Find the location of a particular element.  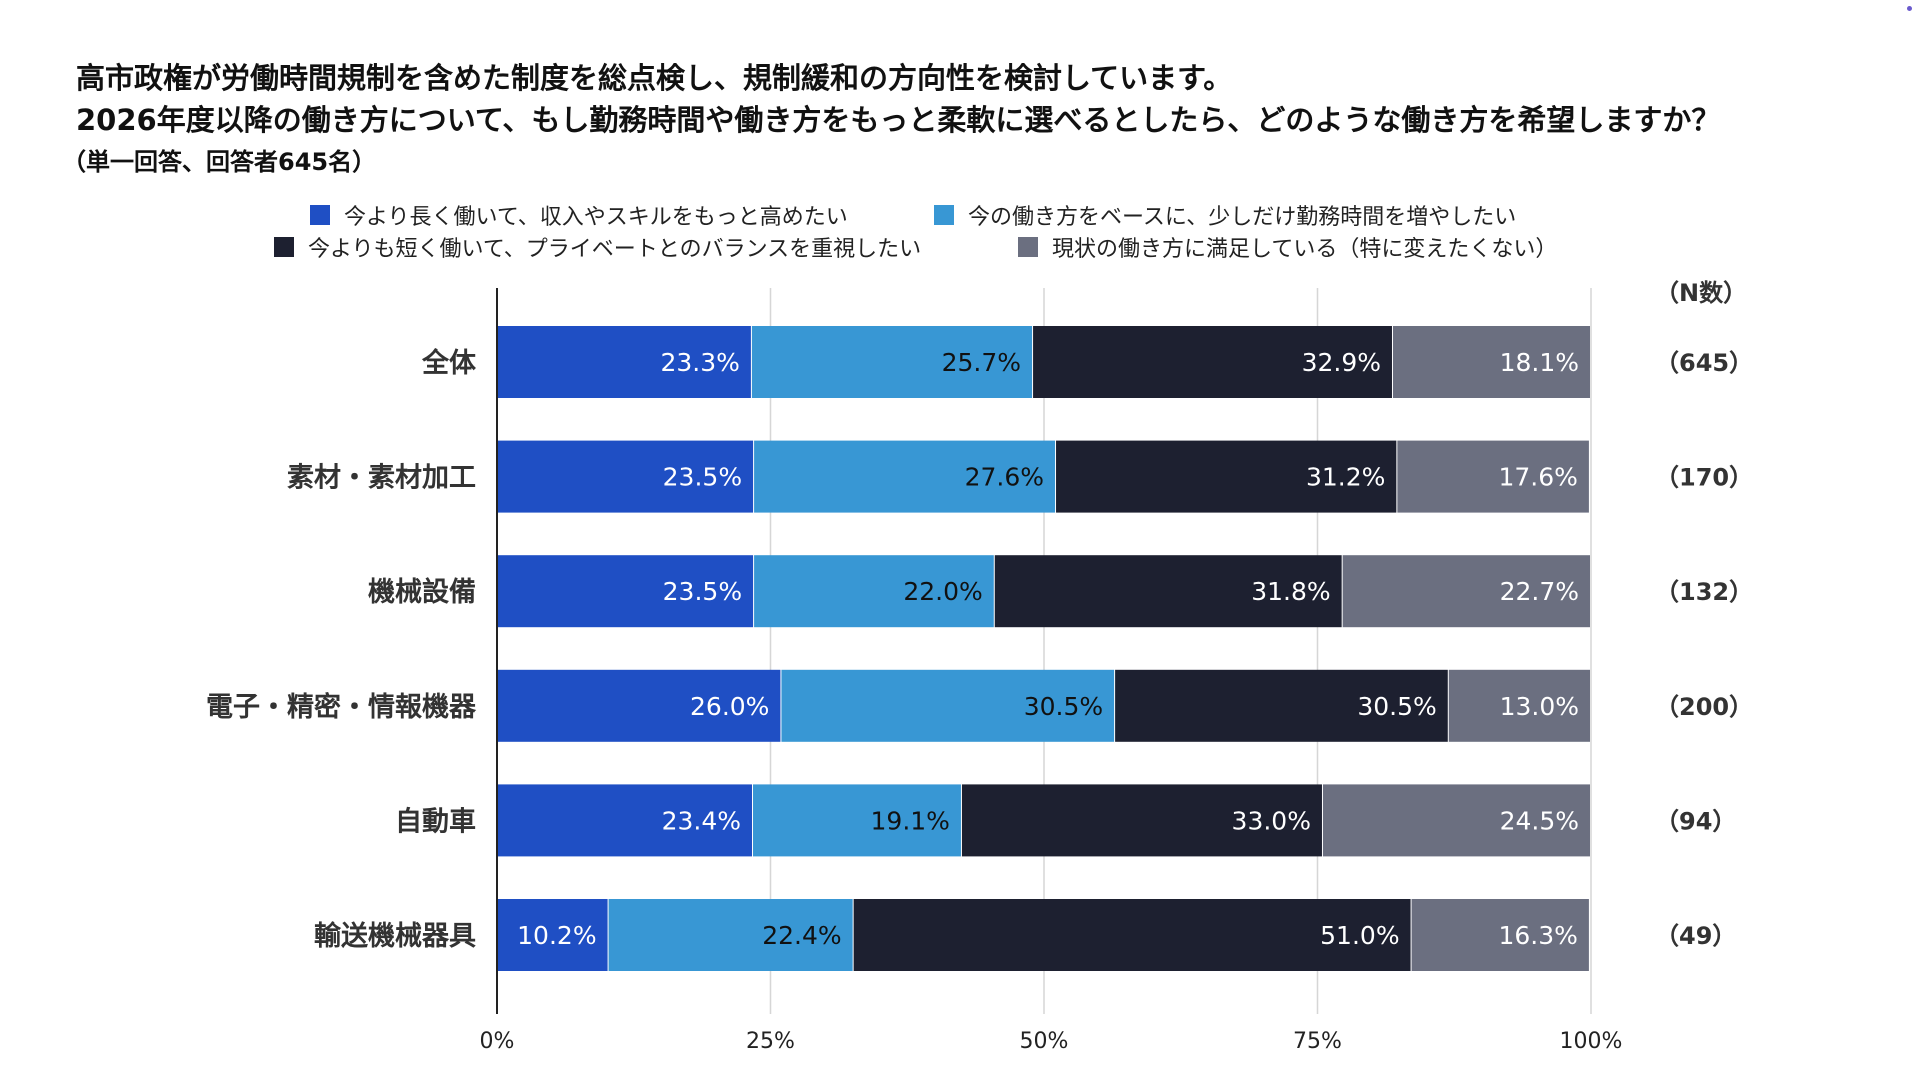

bar-label-1-slightly-more: 25.7% is located at coordinates (981, 362).